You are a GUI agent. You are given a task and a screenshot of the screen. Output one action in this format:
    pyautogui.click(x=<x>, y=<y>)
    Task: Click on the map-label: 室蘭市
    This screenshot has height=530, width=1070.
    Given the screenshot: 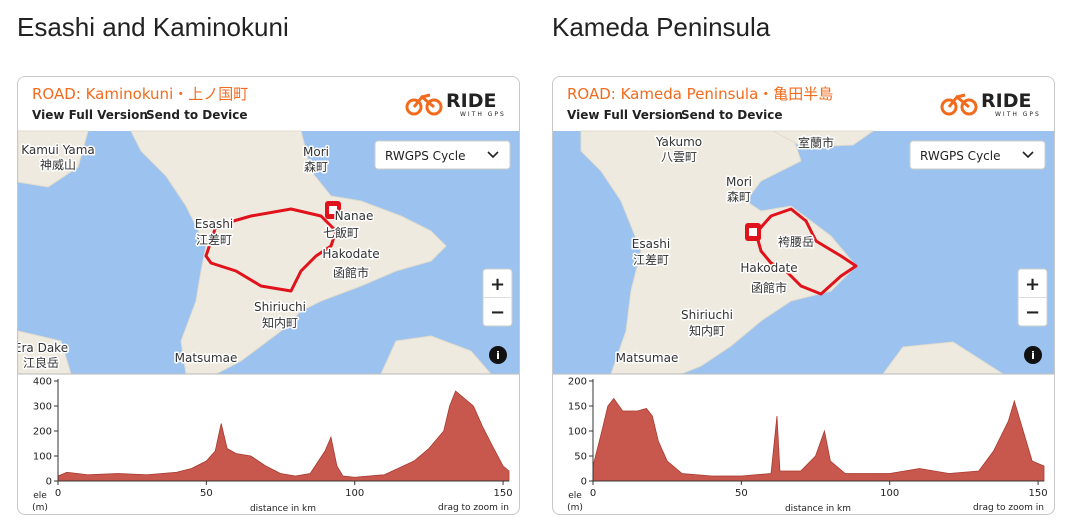 What is the action you would take?
    pyautogui.click(x=816, y=142)
    